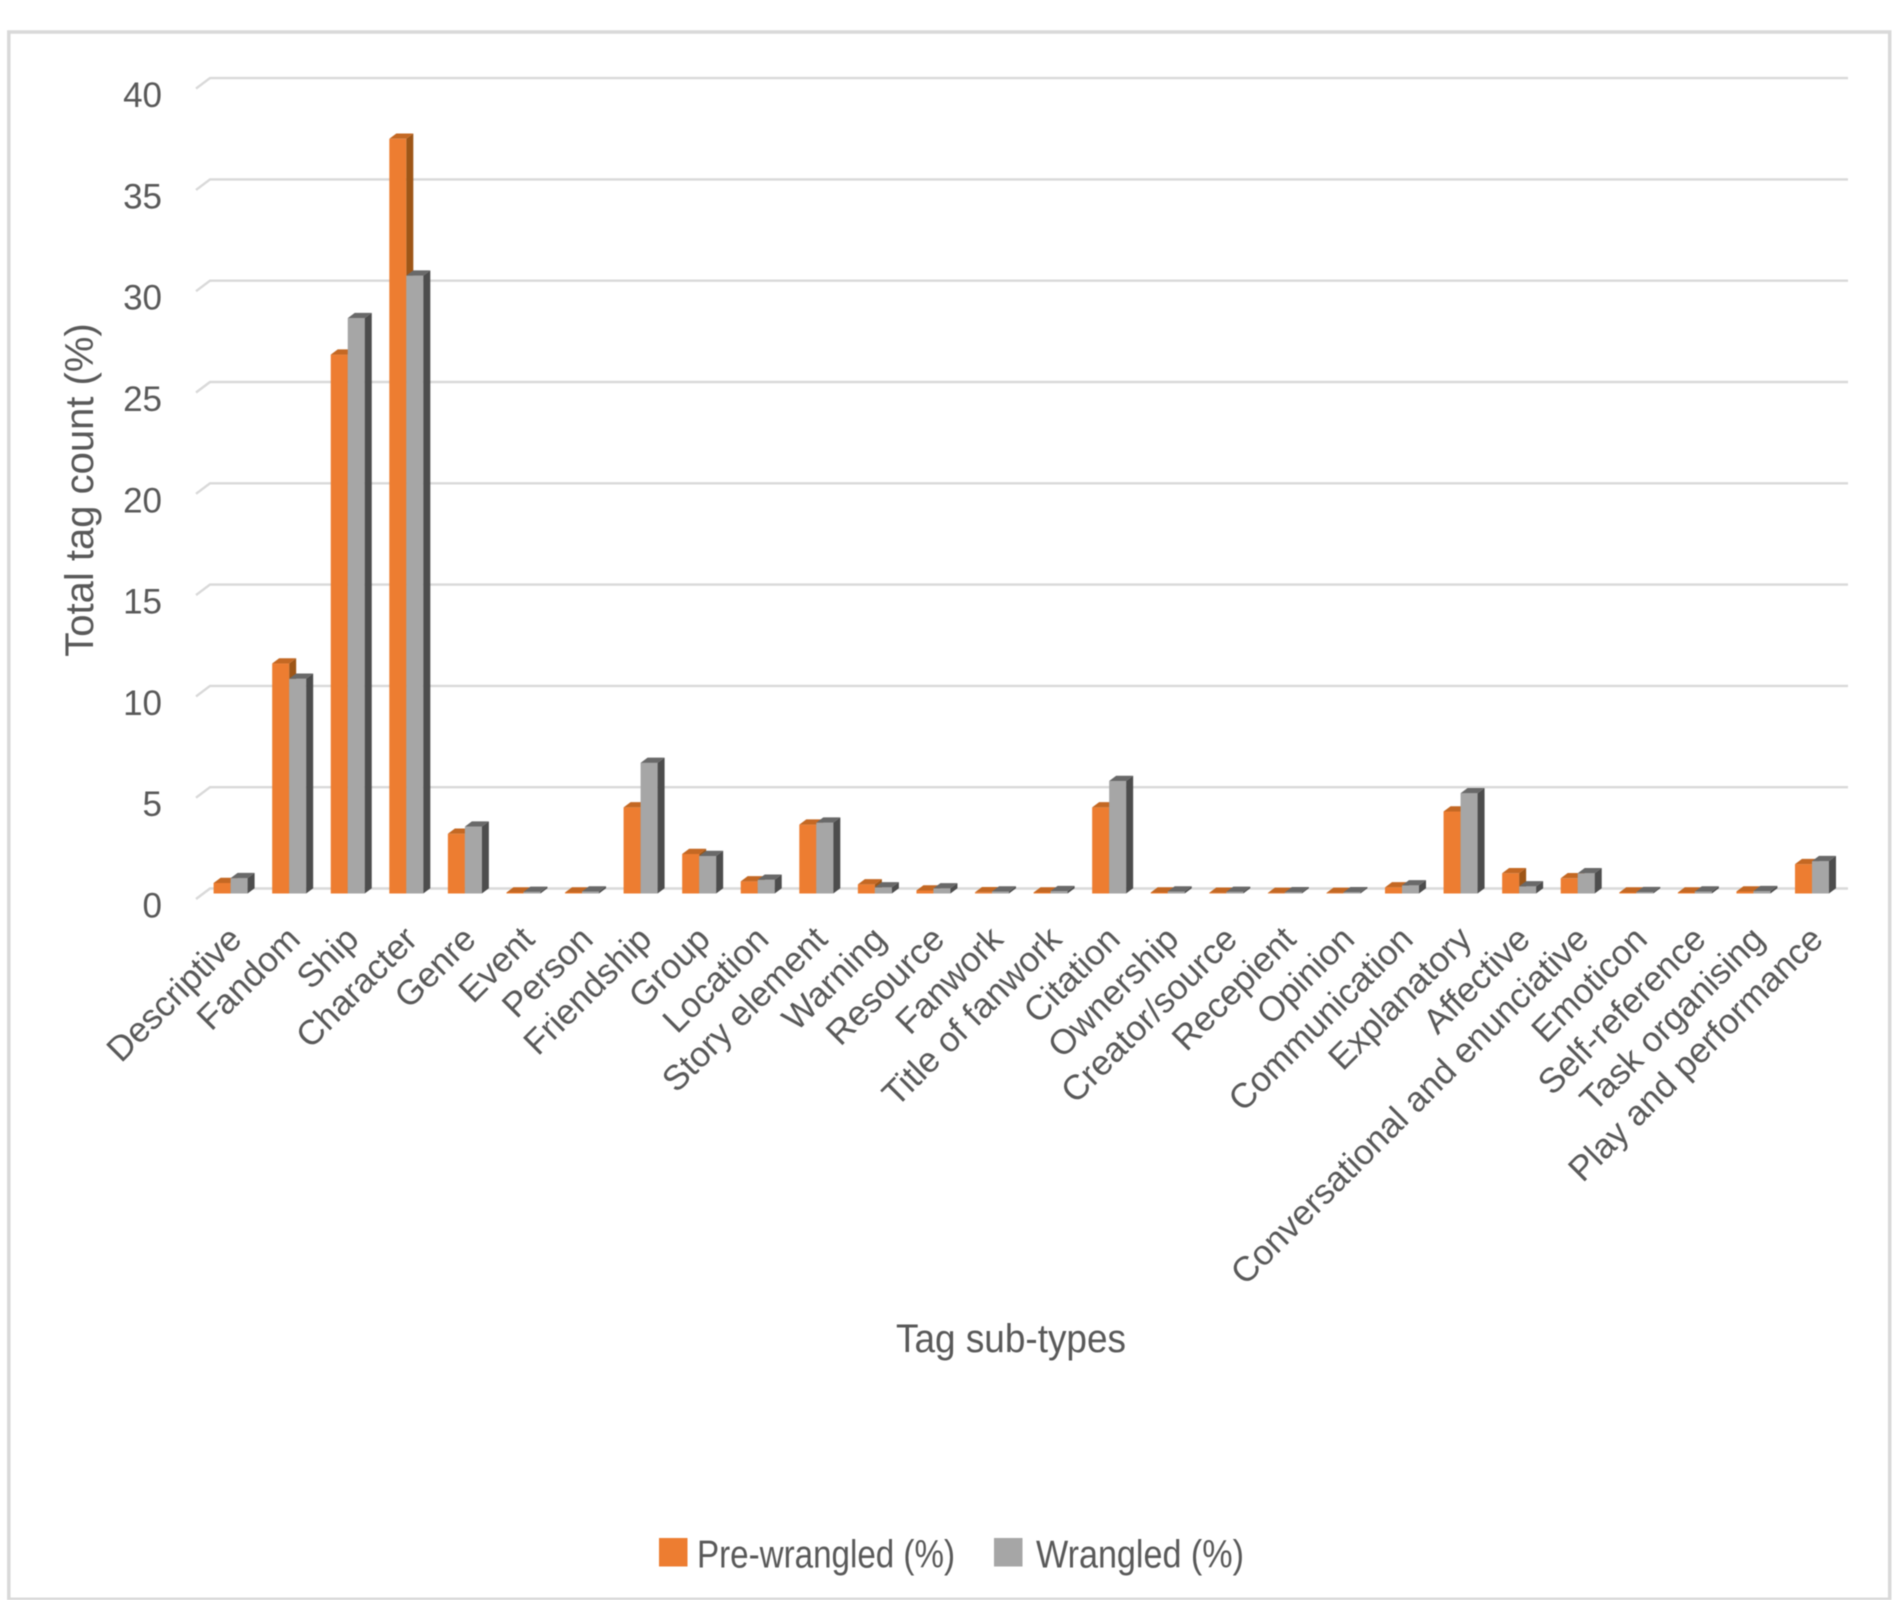 Image resolution: width=1902 pixels, height=1600 pixels. I want to click on svg-text: 20, so click(142, 500).